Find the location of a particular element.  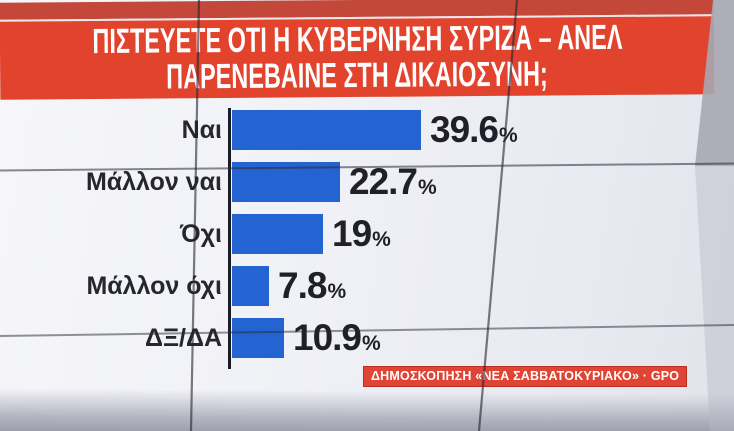

bar-row: ΔΞ/ΔΑ 10.9% is located at coordinates (367, 338).